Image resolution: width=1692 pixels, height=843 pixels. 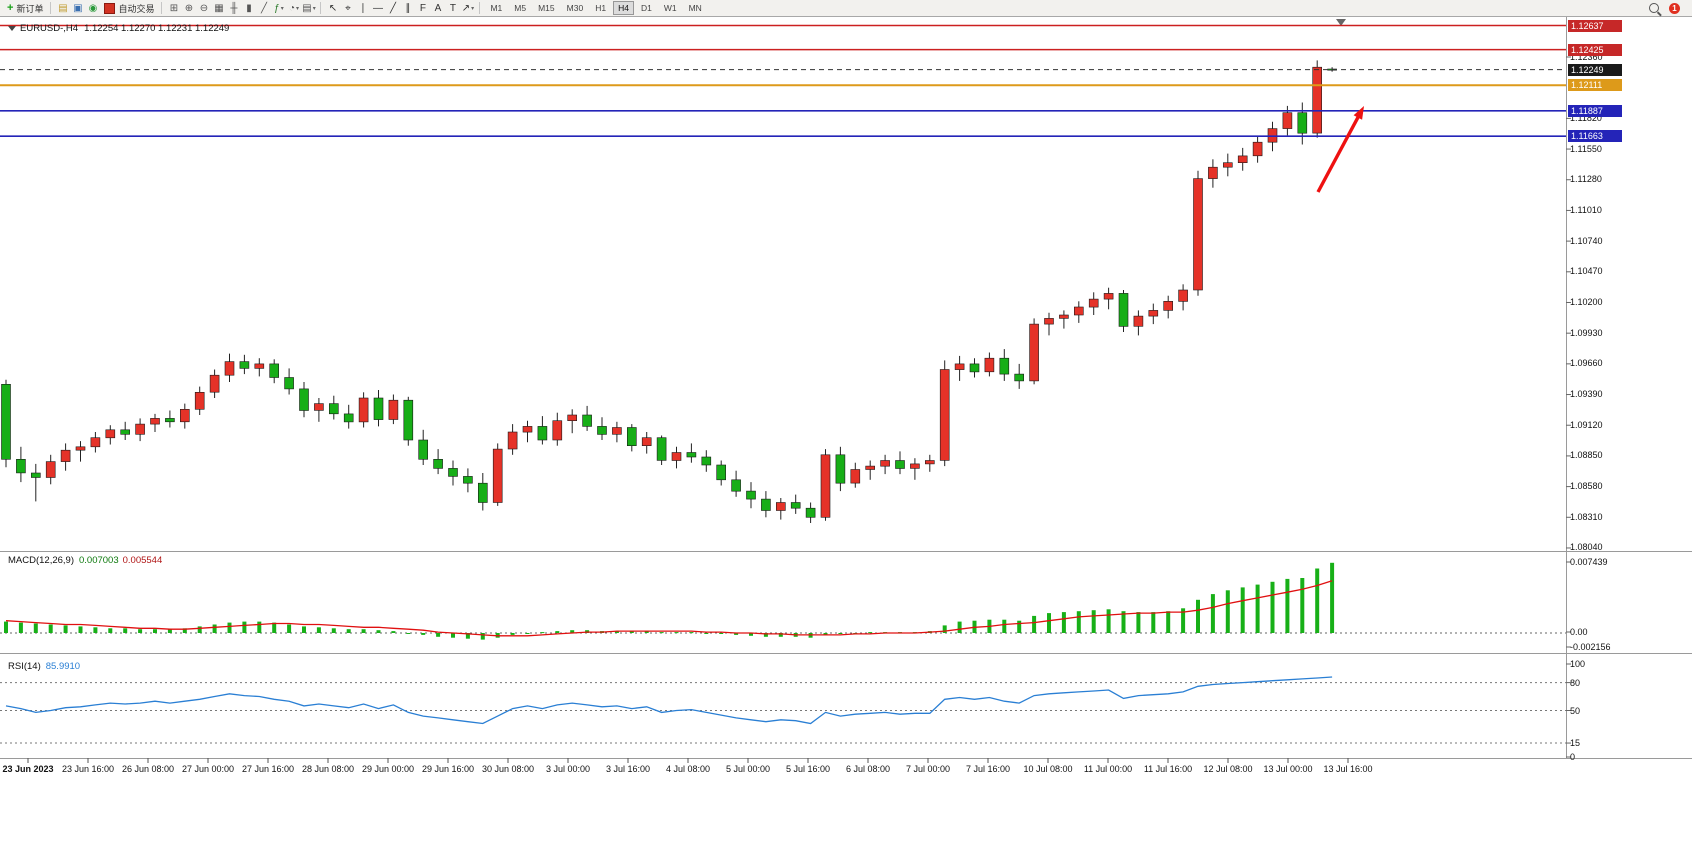 What do you see at coordinates (219, 8) in the screenshot?
I see `tile-windows-icon: ▦` at bounding box center [219, 8].